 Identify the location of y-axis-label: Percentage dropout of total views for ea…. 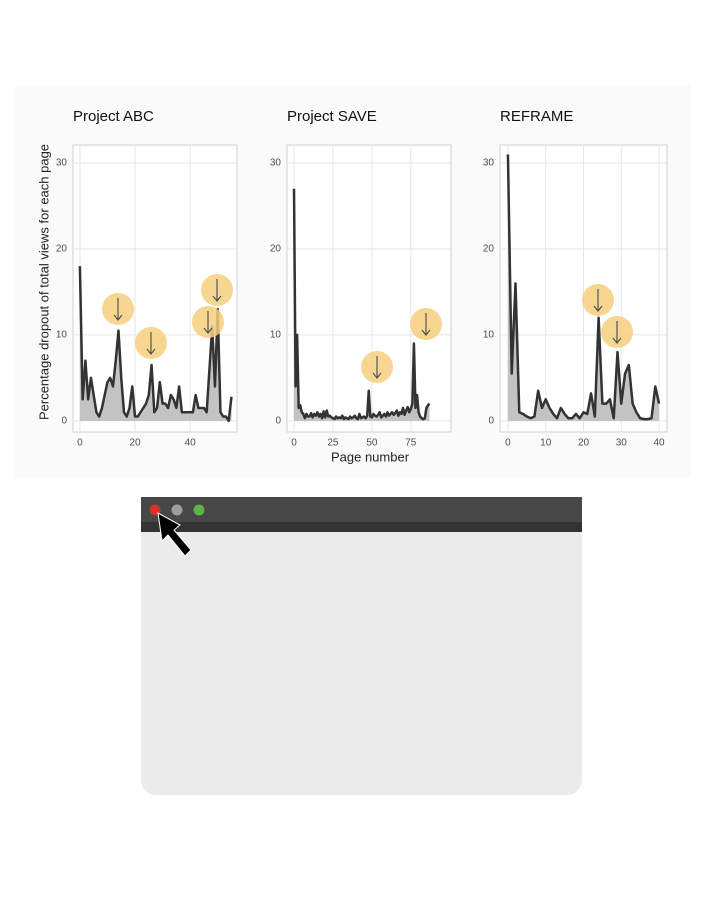
(43, 282).